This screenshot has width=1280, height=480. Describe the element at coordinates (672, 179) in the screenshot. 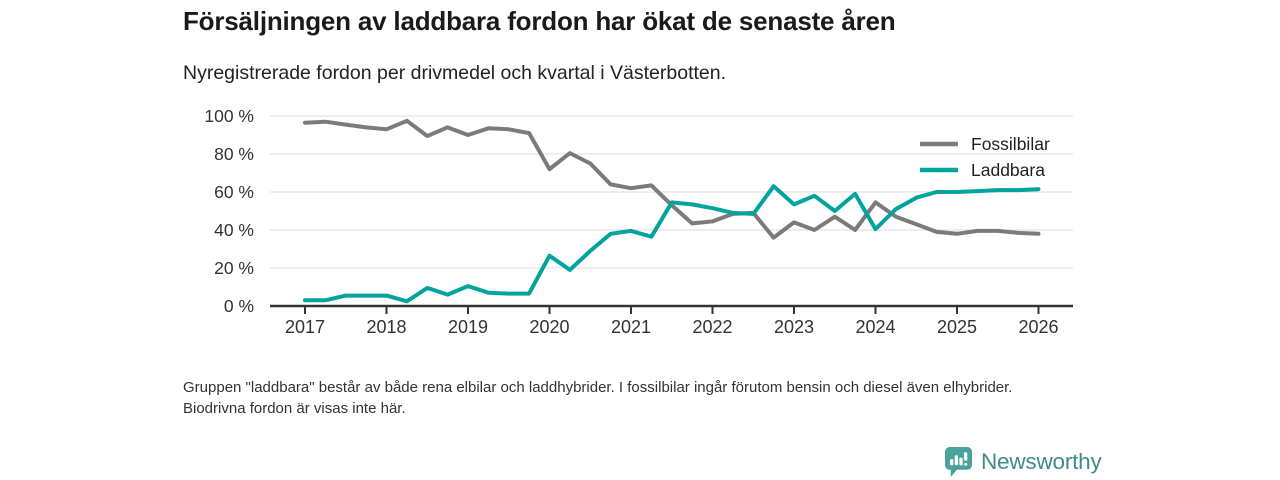

I see `series-line-fossilbilar` at that location.